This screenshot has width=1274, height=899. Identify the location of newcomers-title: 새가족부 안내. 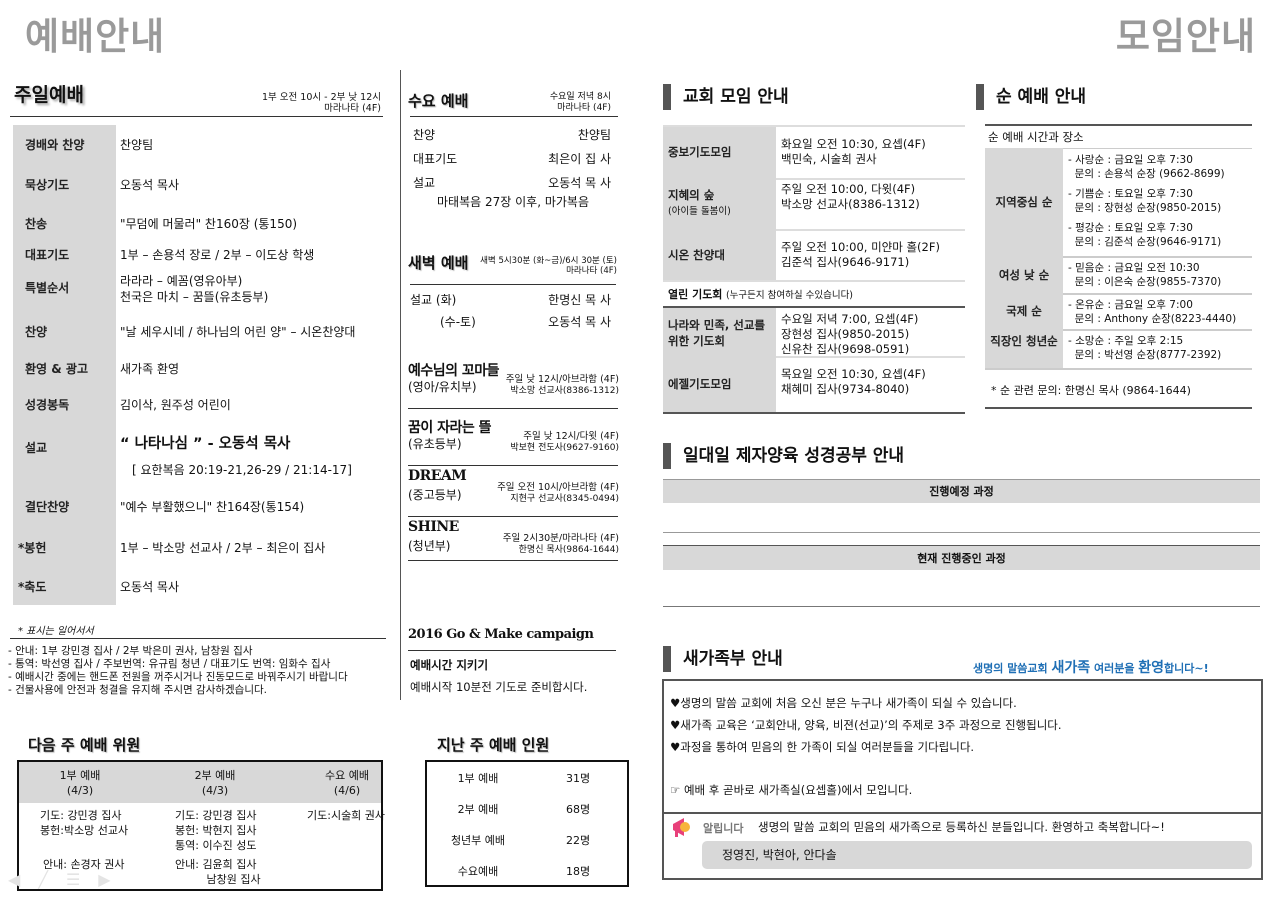
(723, 659).